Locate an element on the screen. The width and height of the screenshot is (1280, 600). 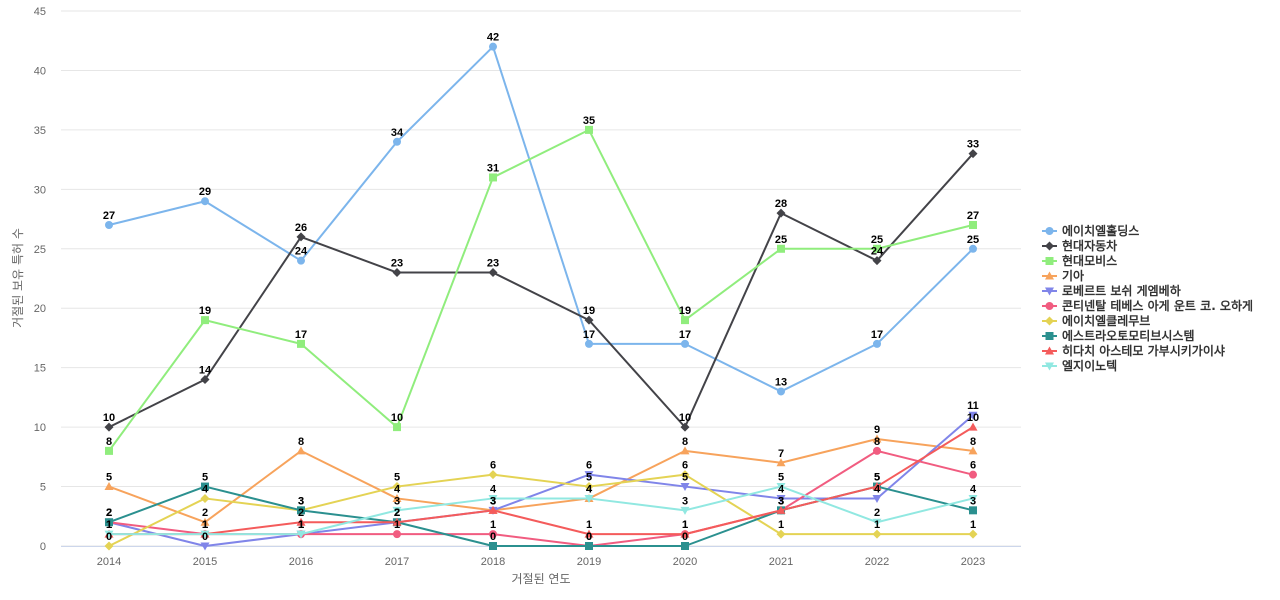
legend-item: 콘티넨탈 테베스 아게 운트 코. 오하게 is located at coordinates (1147, 305).